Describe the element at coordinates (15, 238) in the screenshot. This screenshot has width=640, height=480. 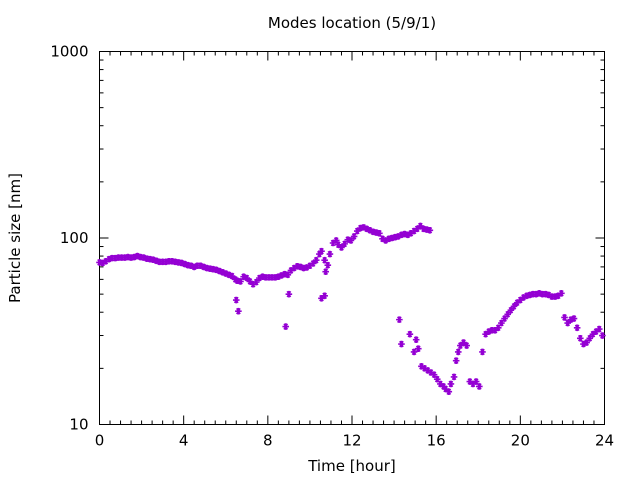
I see `y-axis-label: Particle size [nm]` at that location.